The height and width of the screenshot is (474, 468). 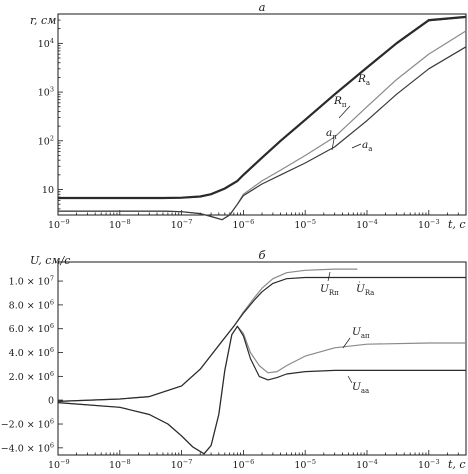 What do you see at coordinates (262, 255) in the screenshot?
I see `panel-label: б` at bounding box center [262, 255].